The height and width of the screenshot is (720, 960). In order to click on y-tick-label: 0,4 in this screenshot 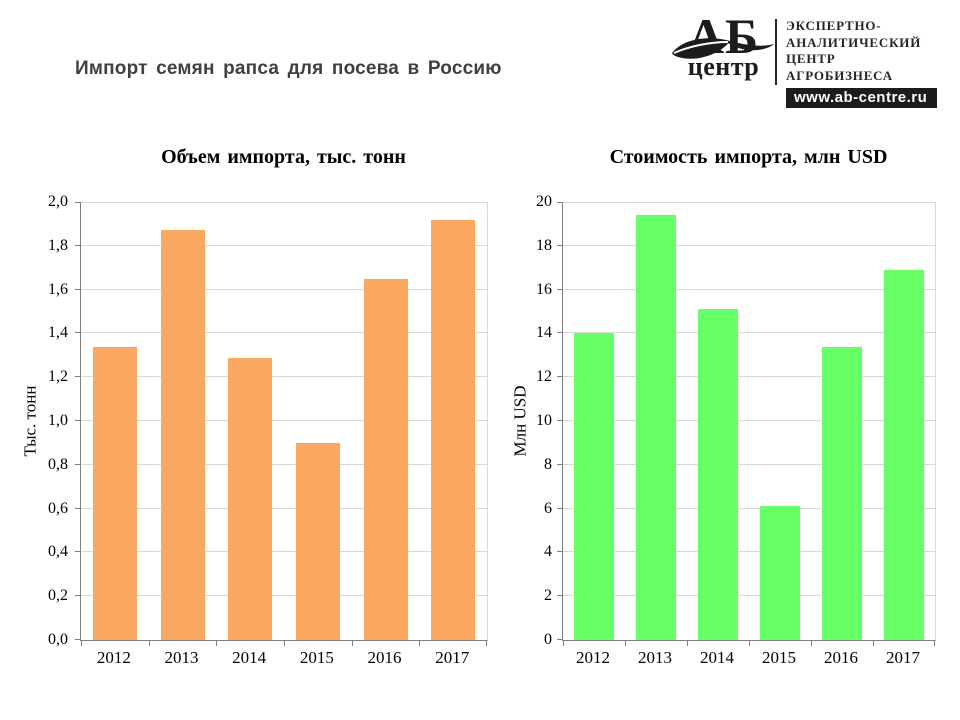, I will do `click(58, 552)`.